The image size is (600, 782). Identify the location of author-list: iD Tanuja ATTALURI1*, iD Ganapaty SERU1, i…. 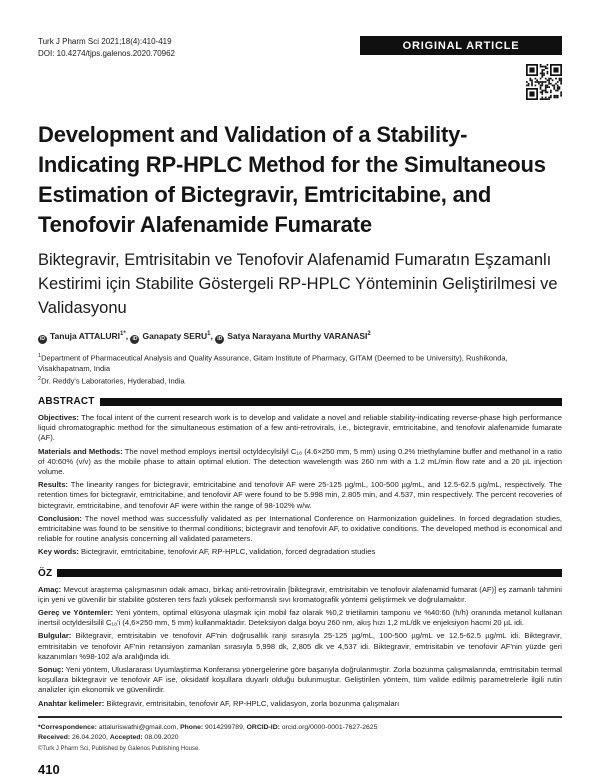
(300, 337).